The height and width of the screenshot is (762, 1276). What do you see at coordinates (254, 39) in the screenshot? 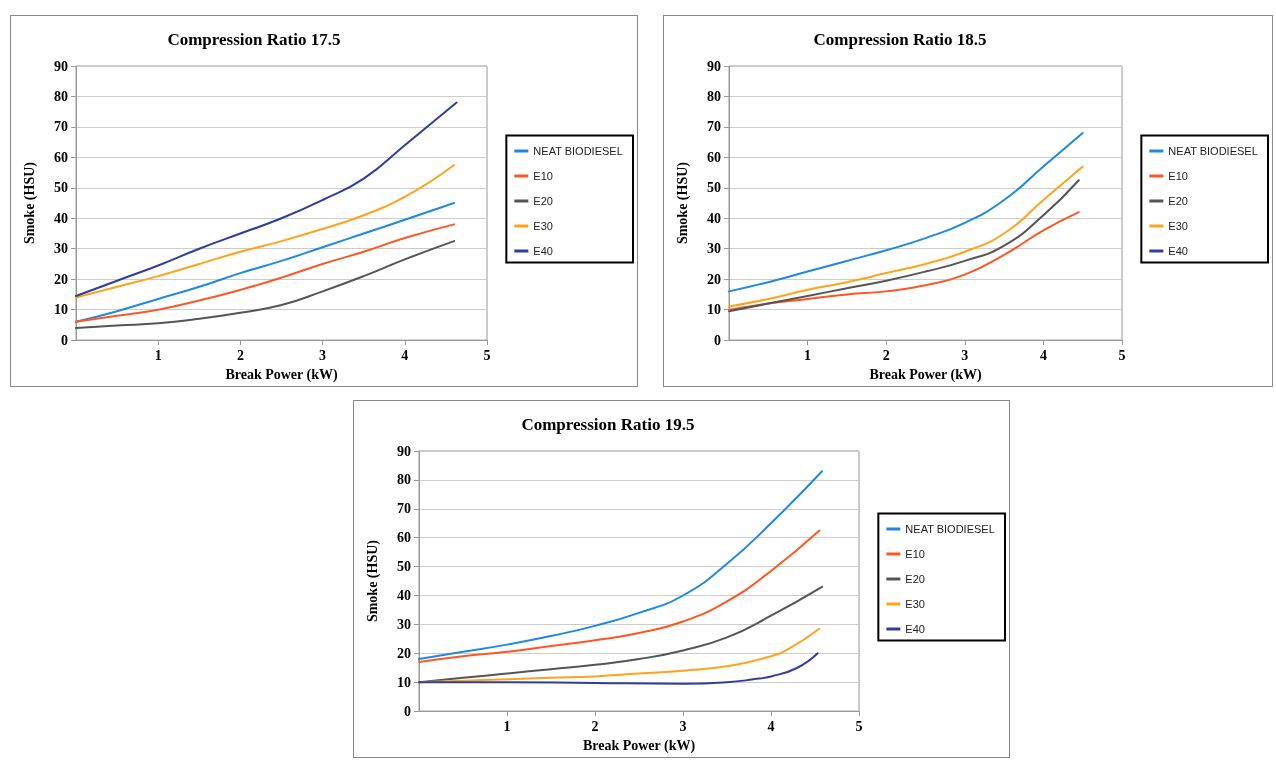
I see `chart-title: Compression Ratio 17.5` at bounding box center [254, 39].